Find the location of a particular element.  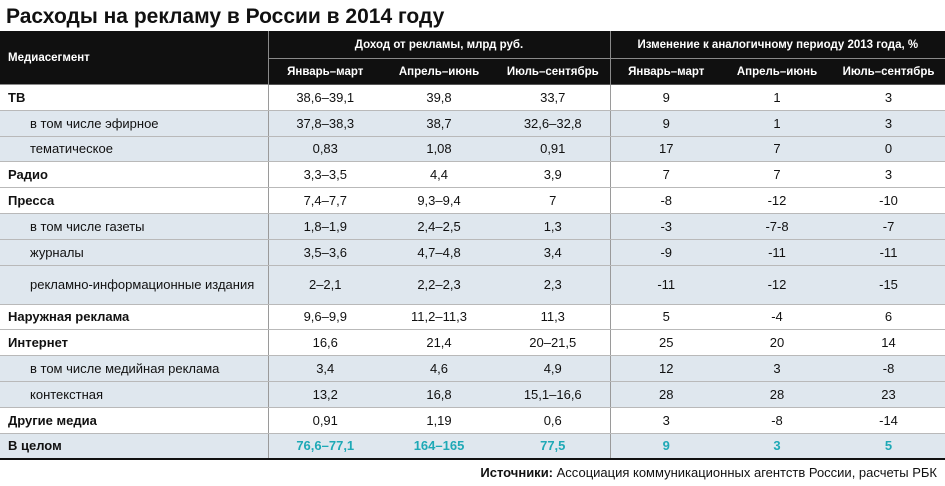

income-cell: 164–165 is located at coordinates (439, 446).